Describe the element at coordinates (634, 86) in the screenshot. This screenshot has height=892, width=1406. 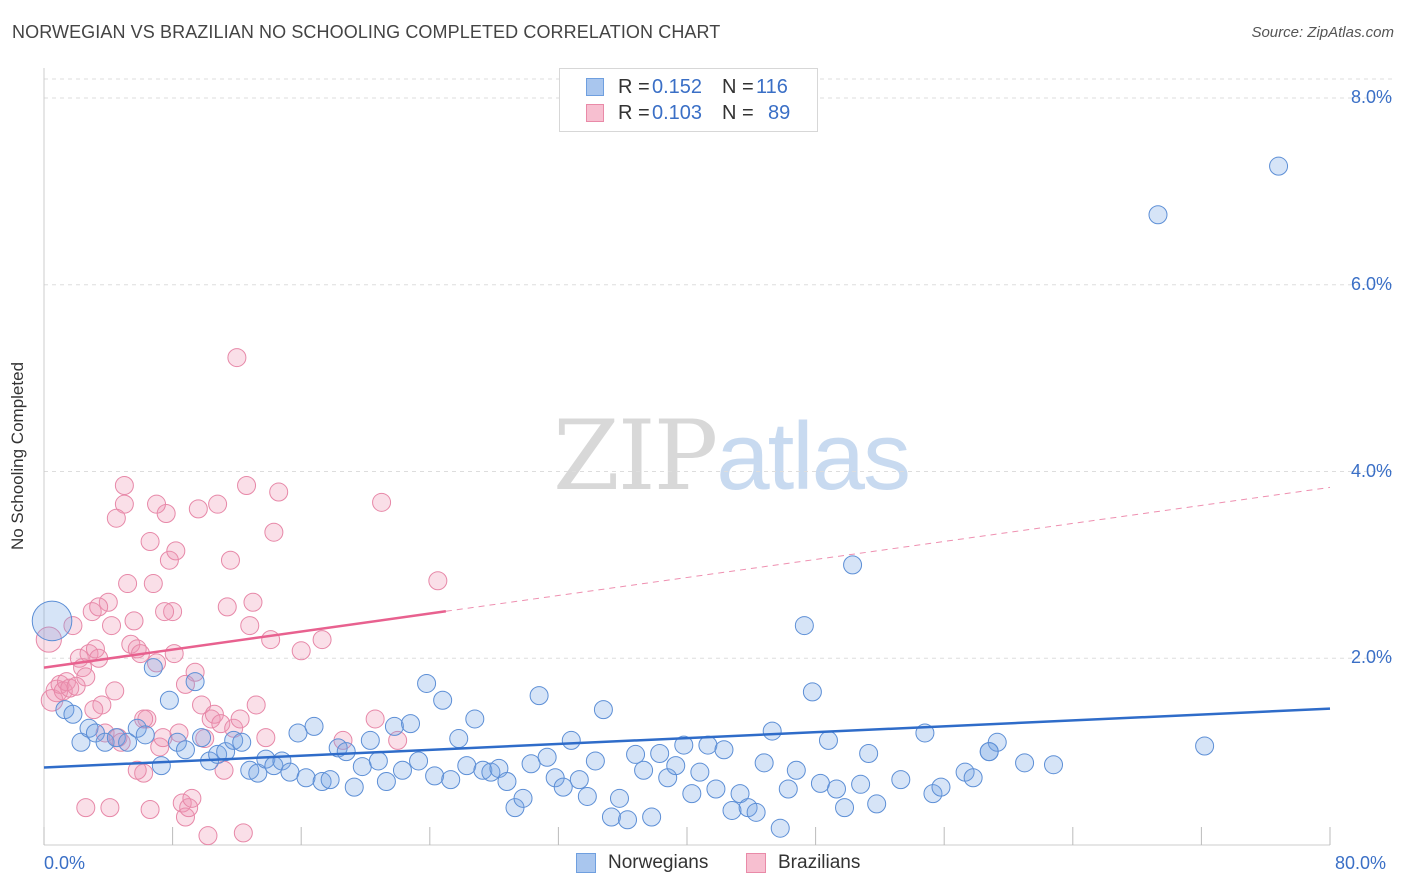
I see `legend-r-label: R =` at that location.